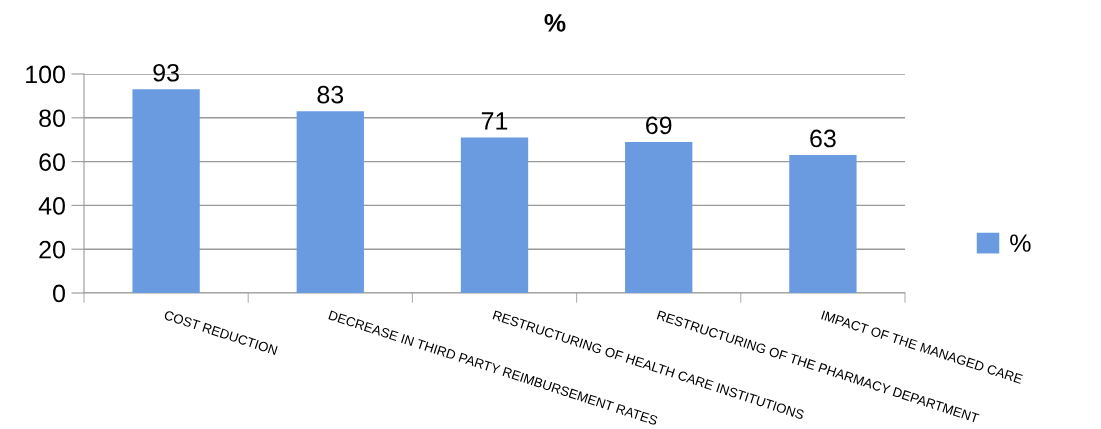 Image resolution: width=1101 pixels, height=429 pixels. What do you see at coordinates (823, 138) in the screenshot?
I see `data-label: 63` at bounding box center [823, 138].